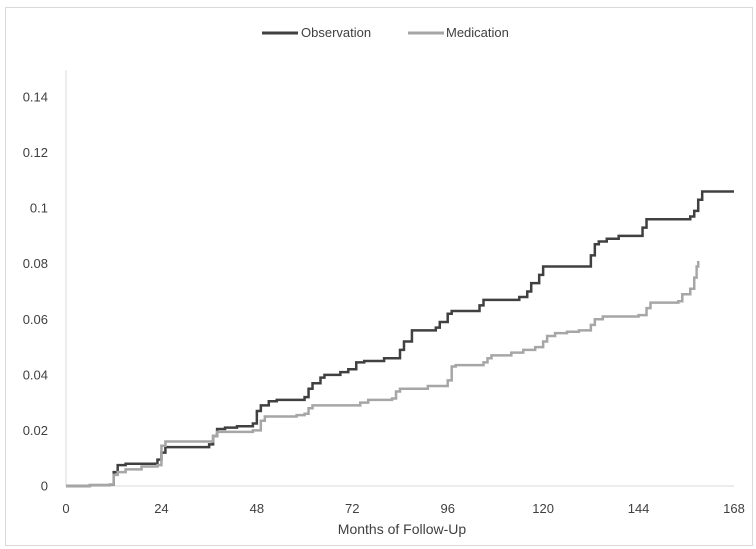 This screenshot has height=549, width=756. I want to click on y-tick-label: 0.02, so click(35, 430).